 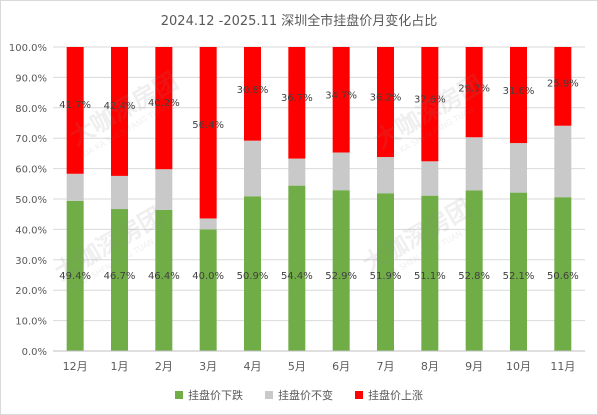 I want to click on x-tick-label: 1月, so click(x=120, y=366).